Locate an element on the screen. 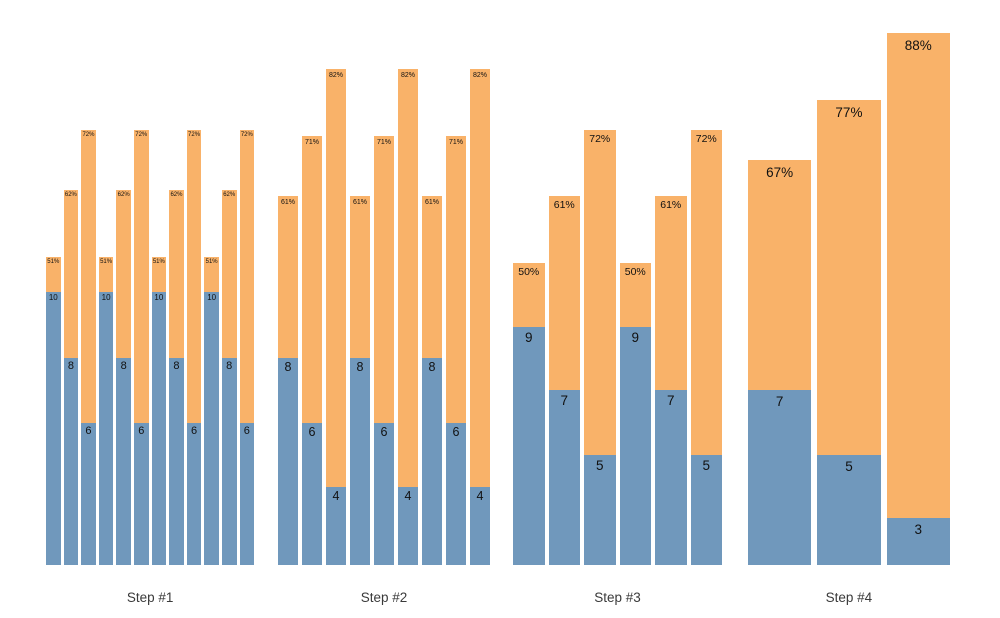  percent-segment: 62% is located at coordinates (229, 274).